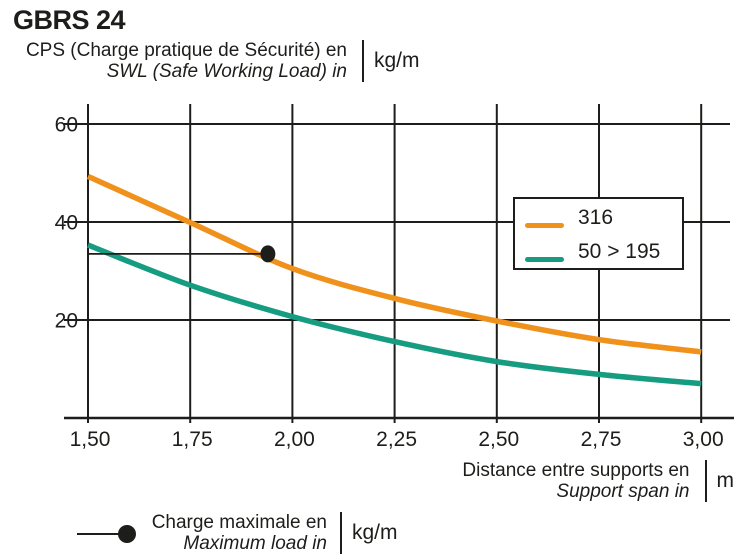 This screenshot has width=740, height=560. Describe the element at coordinates (375, 532) in the screenshot. I see `max-load-unit: kg/m` at that location.